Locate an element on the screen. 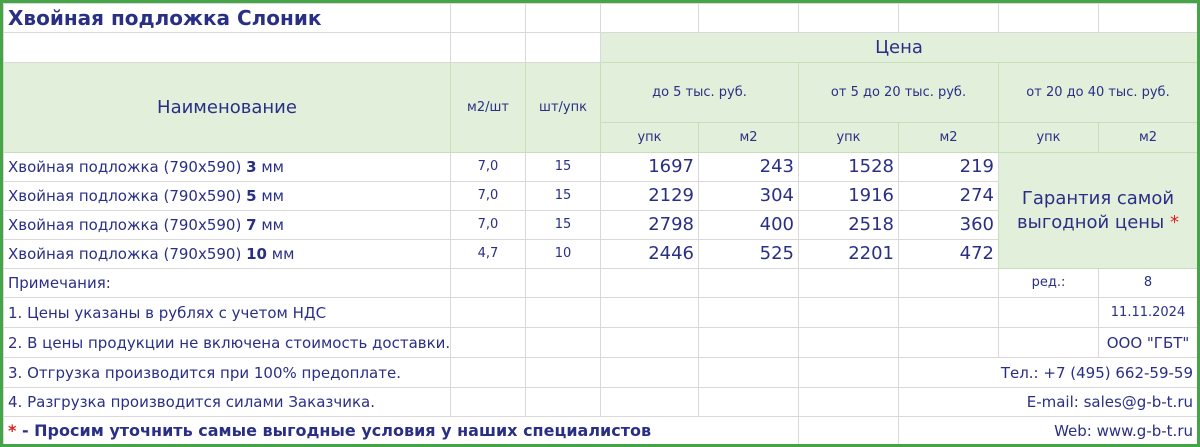  guarantee: Гарантия самой выгодной цены * is located at coordinates (1097, 210).